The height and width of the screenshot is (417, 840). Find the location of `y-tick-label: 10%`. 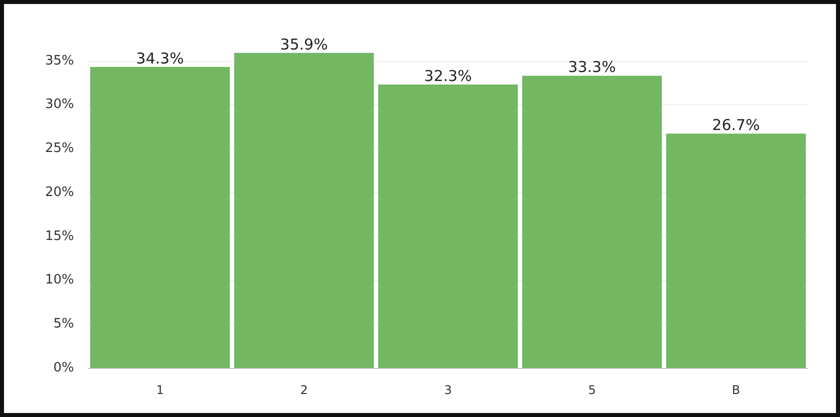

y-tick-label: 10% is located at coordinates (59, 280).